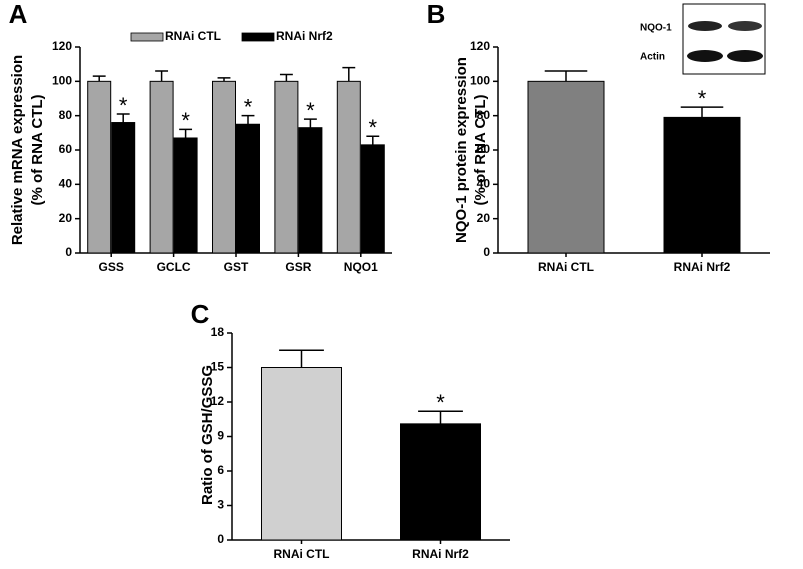 This screenshot has width=803, height=569. I want to click on x-tick-label: GCLC, so click(174, 267).